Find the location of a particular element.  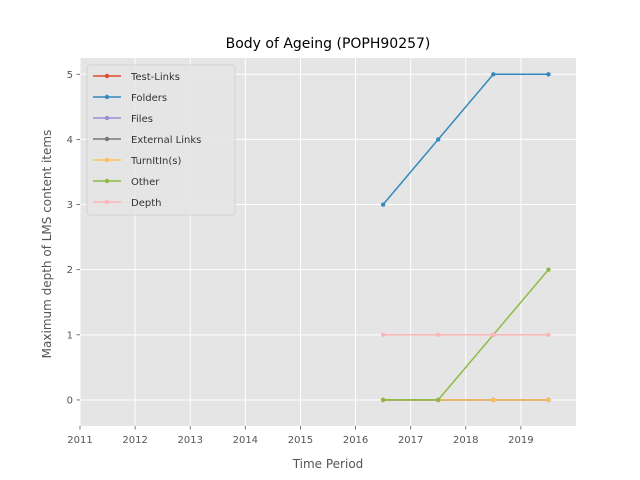

series-depth is located at coordinates (465, 335).